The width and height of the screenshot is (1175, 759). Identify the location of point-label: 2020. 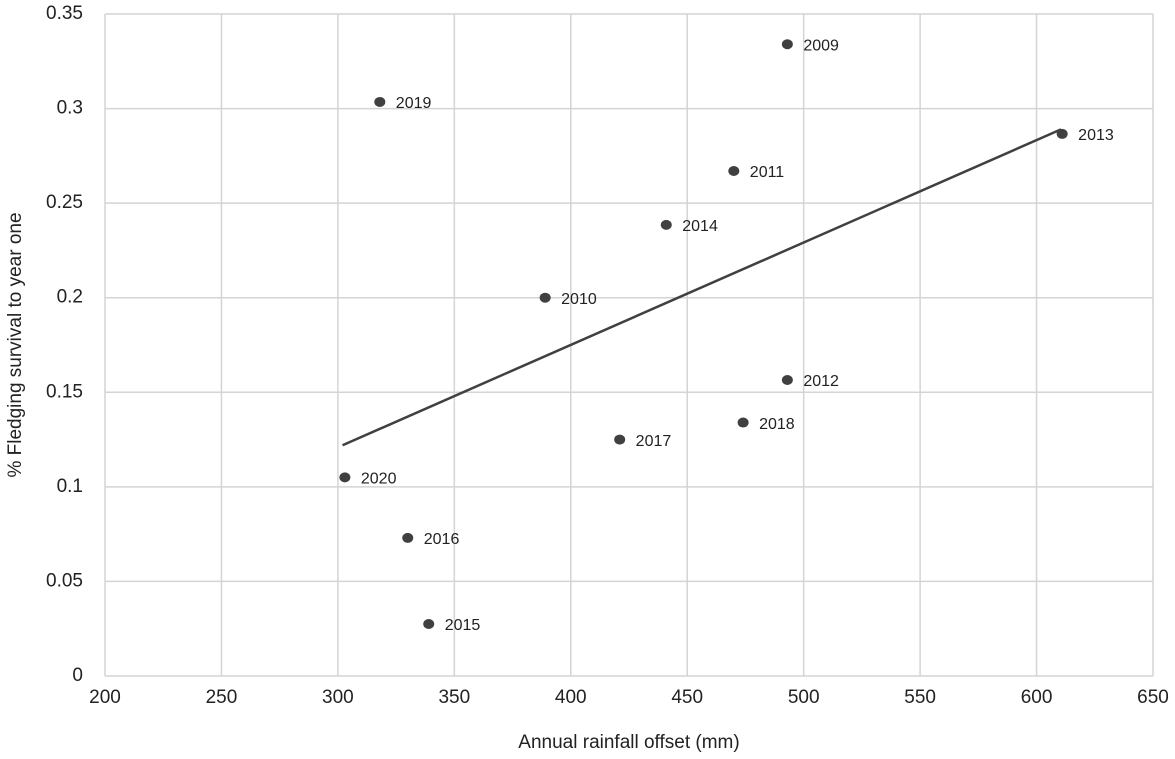
(379, 479).